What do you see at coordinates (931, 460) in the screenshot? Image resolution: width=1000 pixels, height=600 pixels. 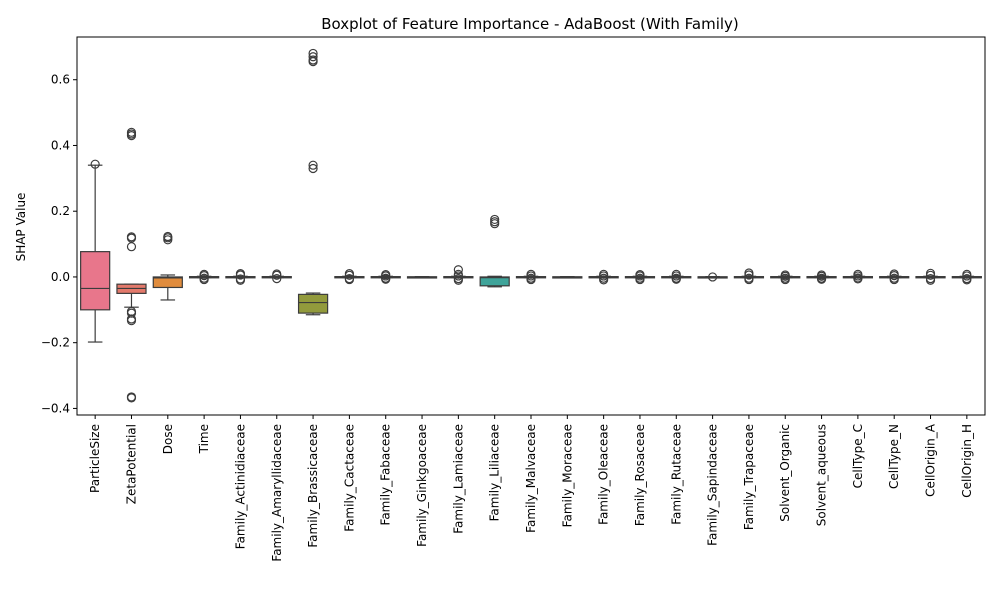 I see `x-tick-label: CellOrigin_A` at bounding box center [931, 460].